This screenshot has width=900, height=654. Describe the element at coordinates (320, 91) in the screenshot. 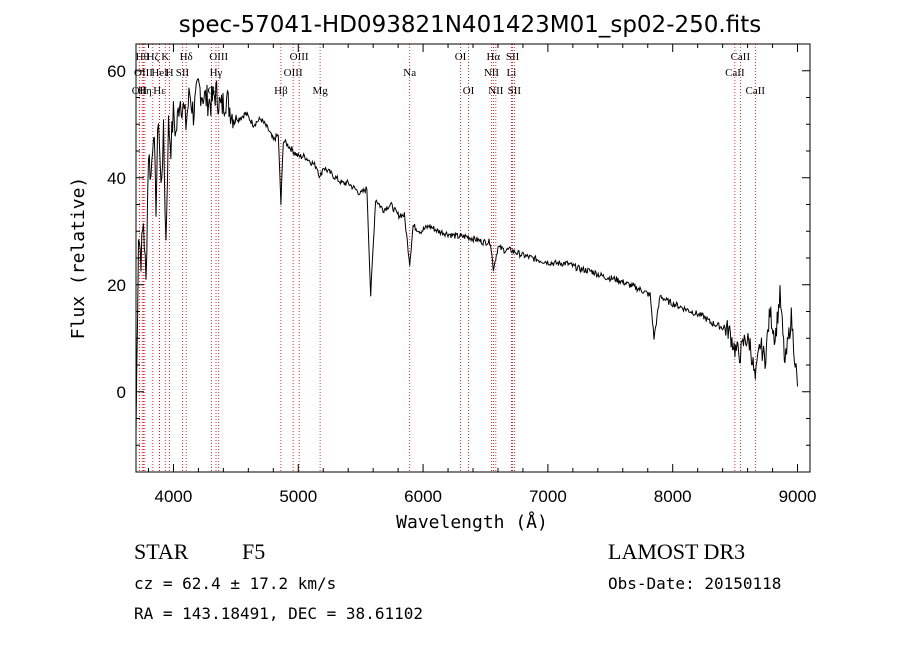

I see `spectral-line-label: Mg` at that location.